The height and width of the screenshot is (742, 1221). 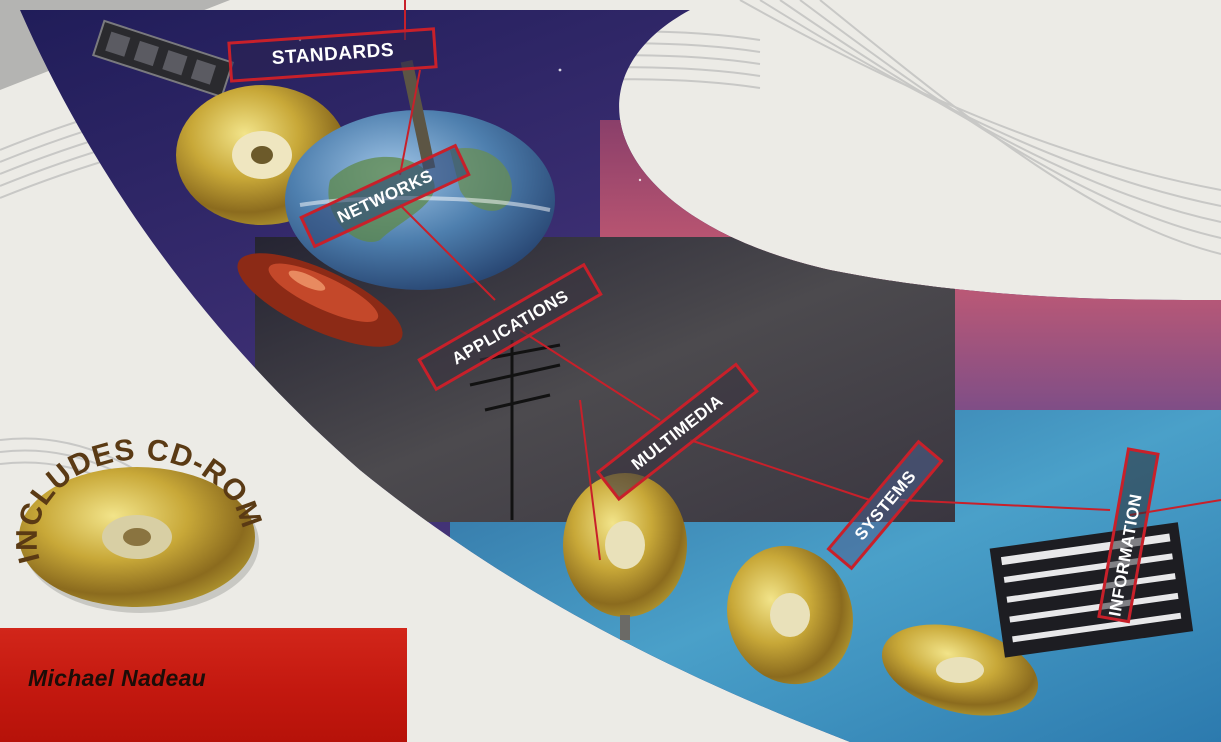 What do you see at coordinates (332, 55) in the screenshot?
I see `tag-standards: STANDARDS` at bounding box center [332, 55].